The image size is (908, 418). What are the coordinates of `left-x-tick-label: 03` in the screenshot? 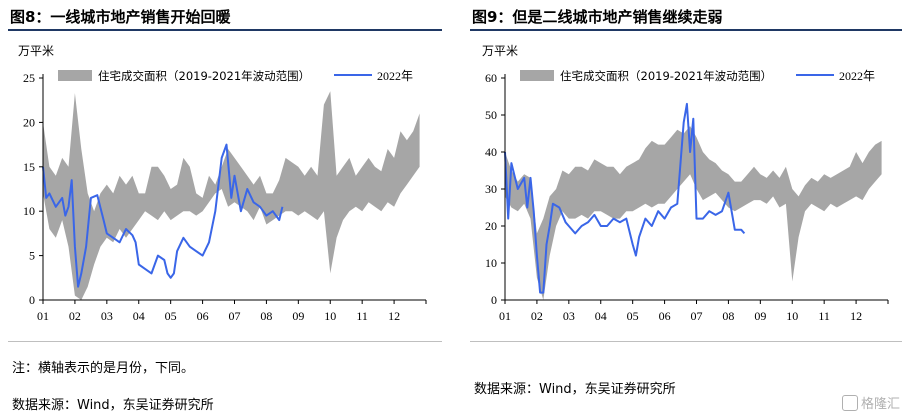 It's located at (107, 316).